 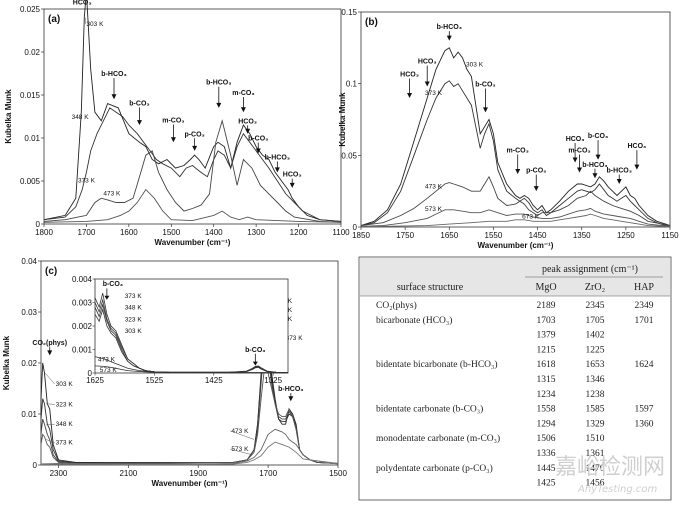 I want to click on table-cell: 1618, so click(x=546, y=365).